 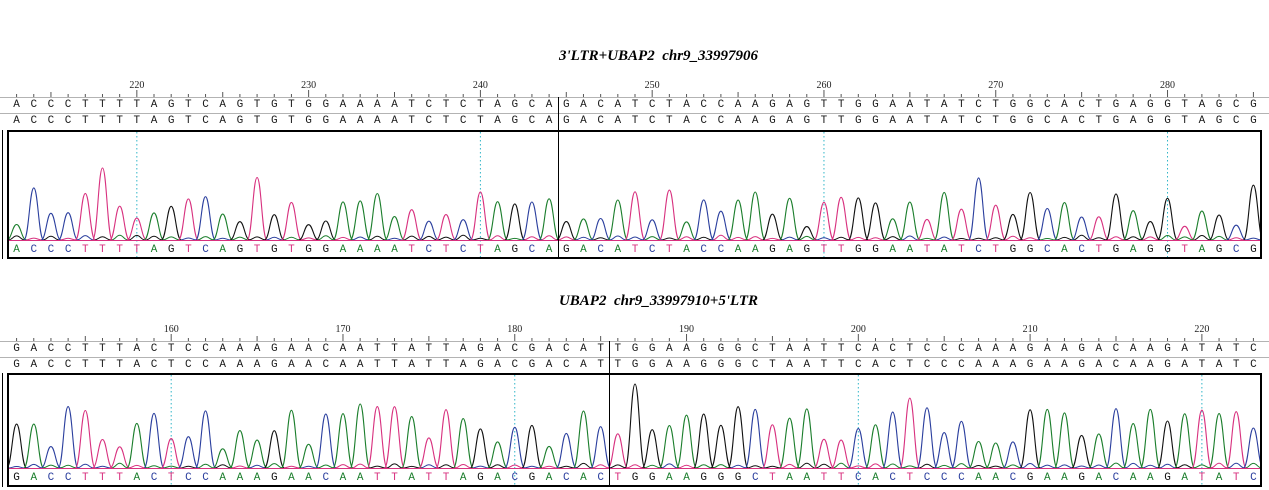 I want to click on called-base-letter: T, so click(x=429, y=478).